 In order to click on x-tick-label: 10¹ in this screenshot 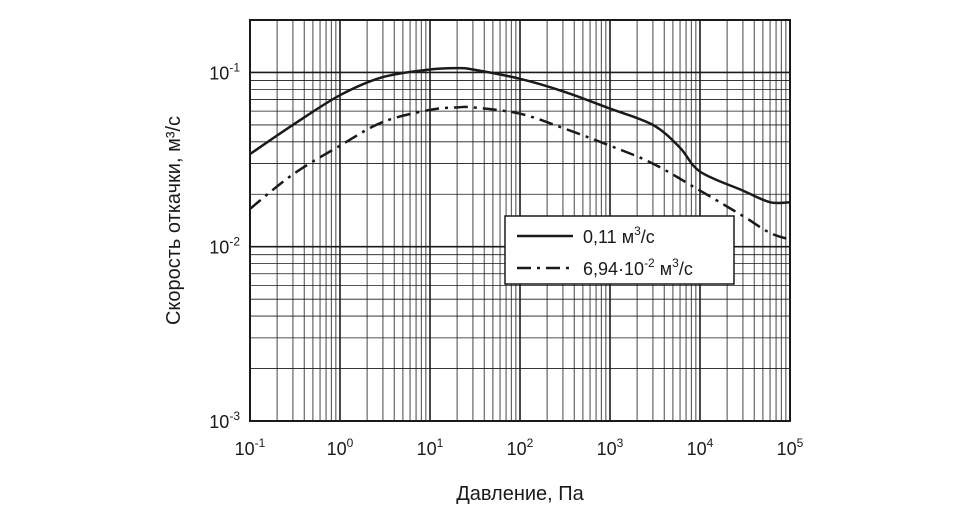, I will do `click(430, 447)`.